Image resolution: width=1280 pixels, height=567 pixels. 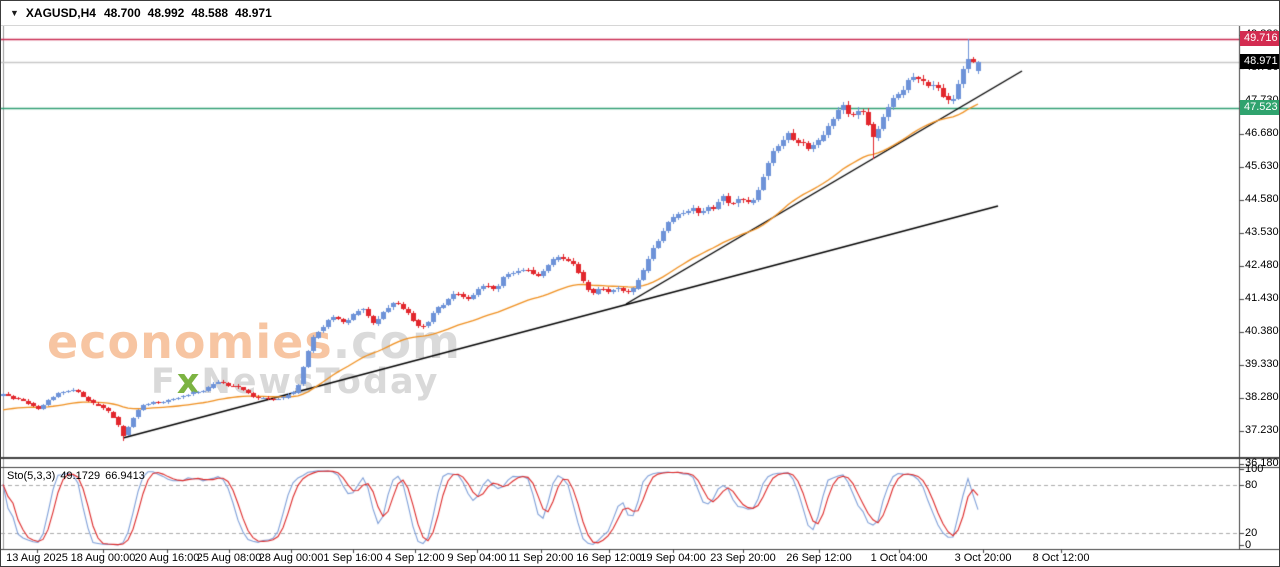 What do you see at coordinates (1262, 364) in the screenshot?
I see `price-axis-label: 39.330` at bounding box center [1262, 364].